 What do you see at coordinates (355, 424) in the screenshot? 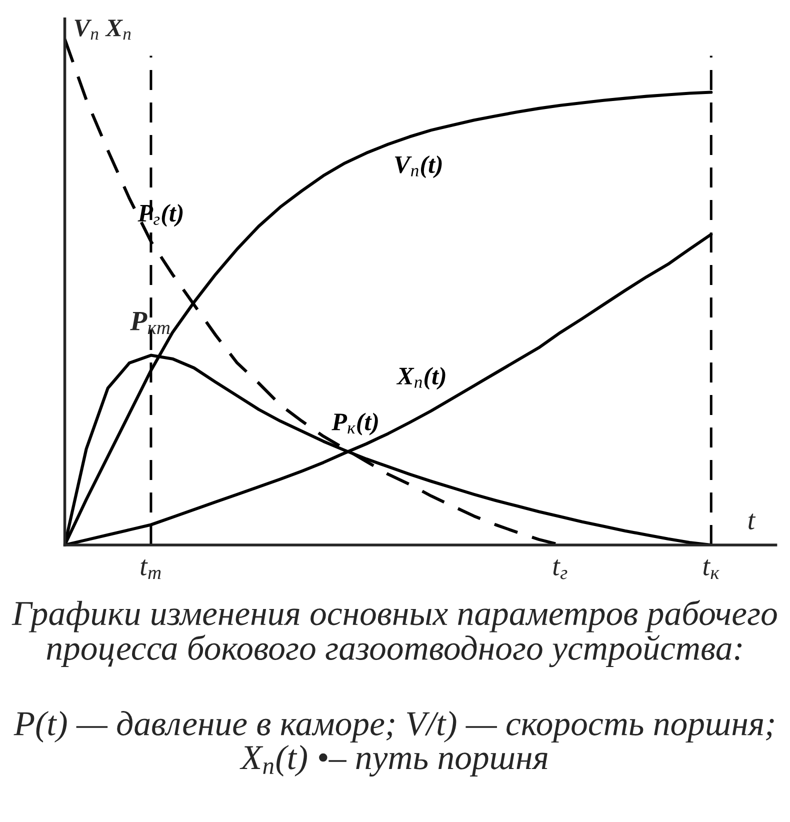
I see `series-label: P$_{к}$(t)` at bounding box center [355, 424].